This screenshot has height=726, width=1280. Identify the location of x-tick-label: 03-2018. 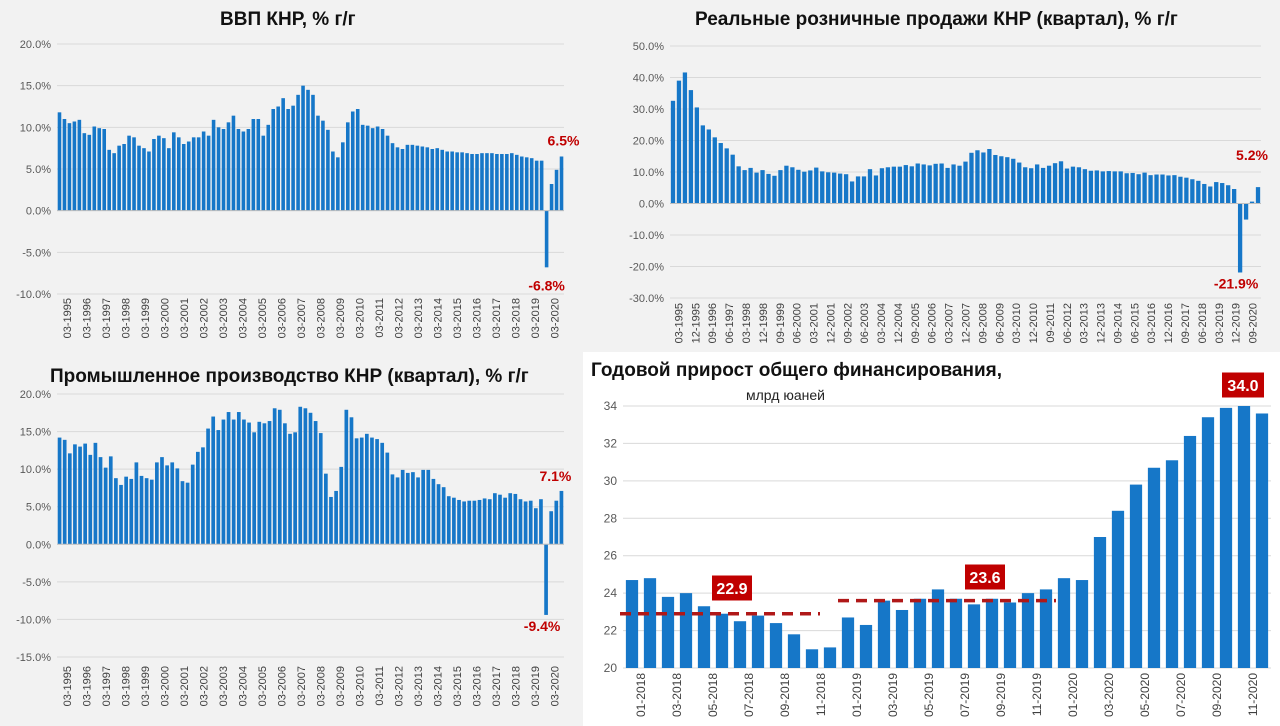
(516, 686).